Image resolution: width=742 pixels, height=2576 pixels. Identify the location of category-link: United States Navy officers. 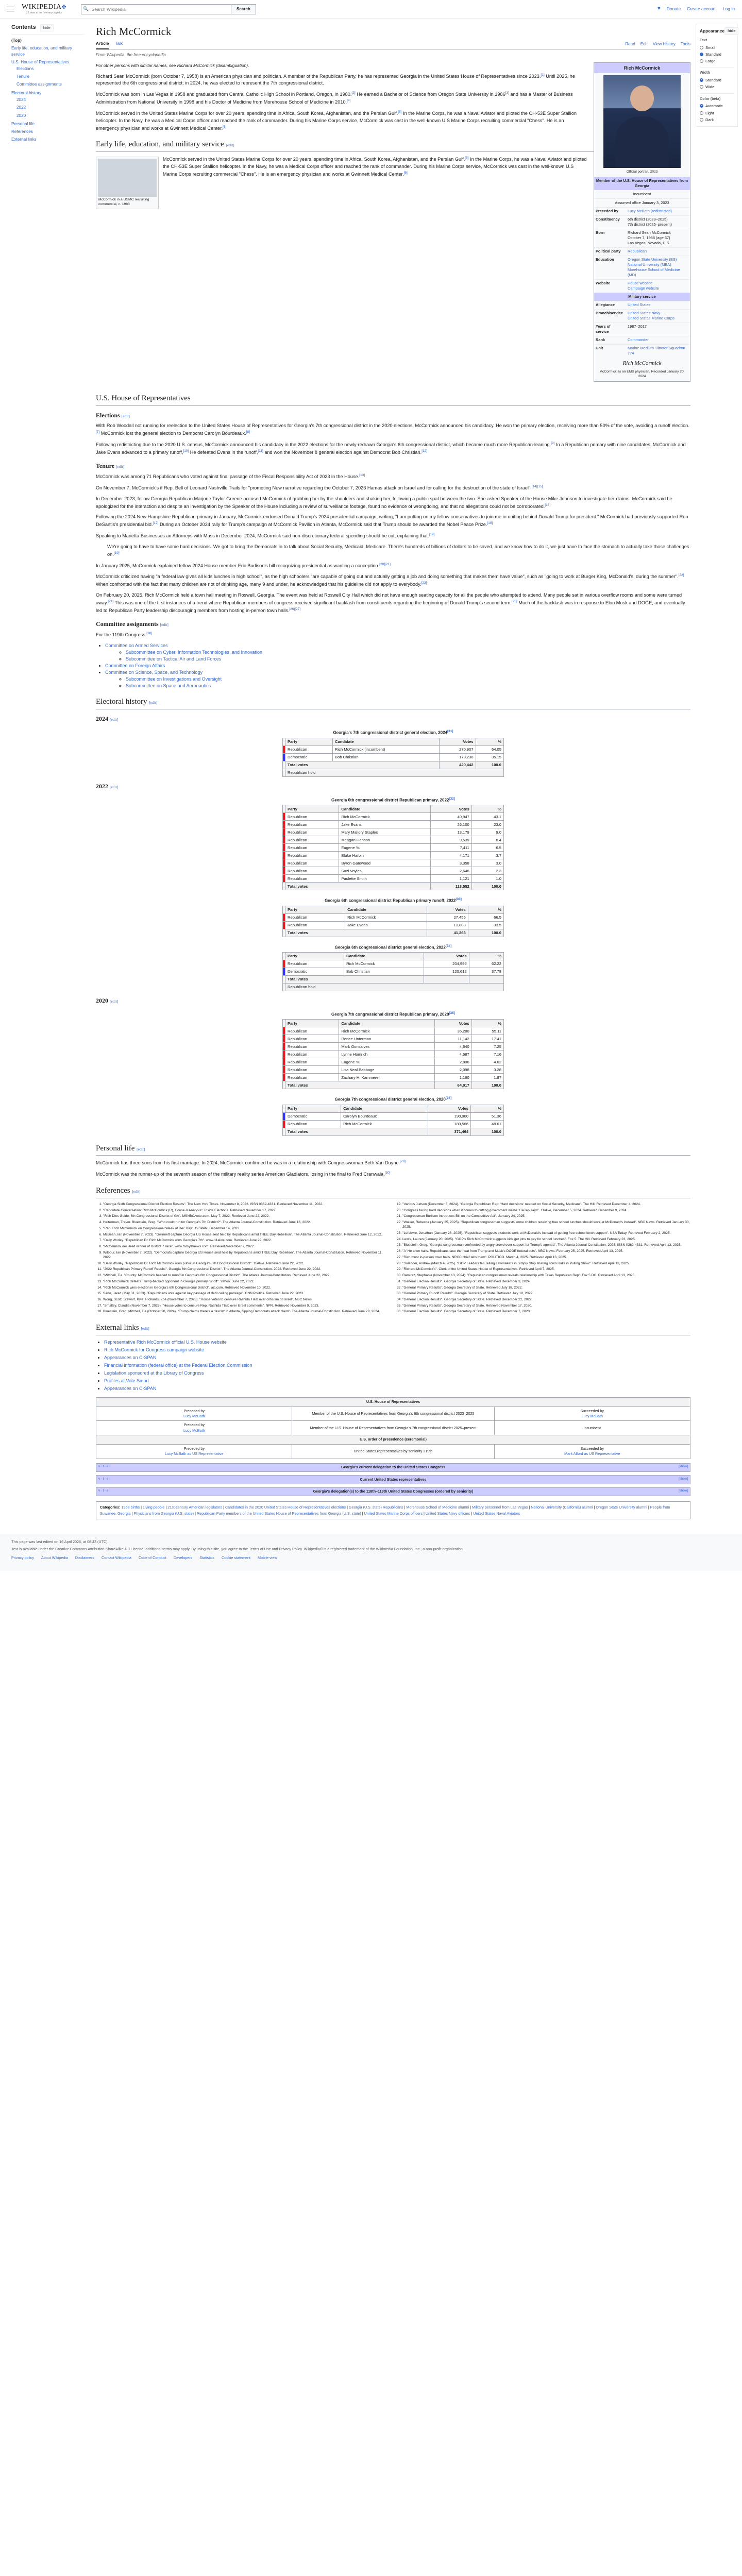
(447, 1513).